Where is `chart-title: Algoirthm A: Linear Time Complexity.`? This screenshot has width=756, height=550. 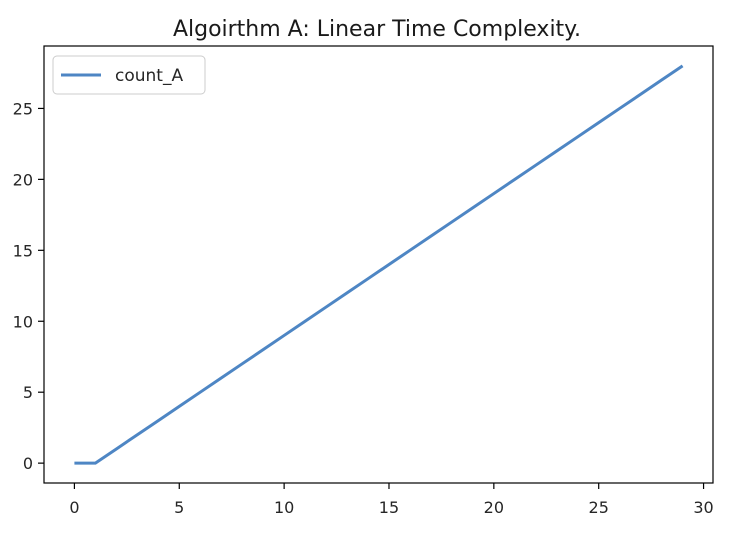
chart-title: Algoirthm A: Linear Time Complexity. is located at coordinates (377, 29).